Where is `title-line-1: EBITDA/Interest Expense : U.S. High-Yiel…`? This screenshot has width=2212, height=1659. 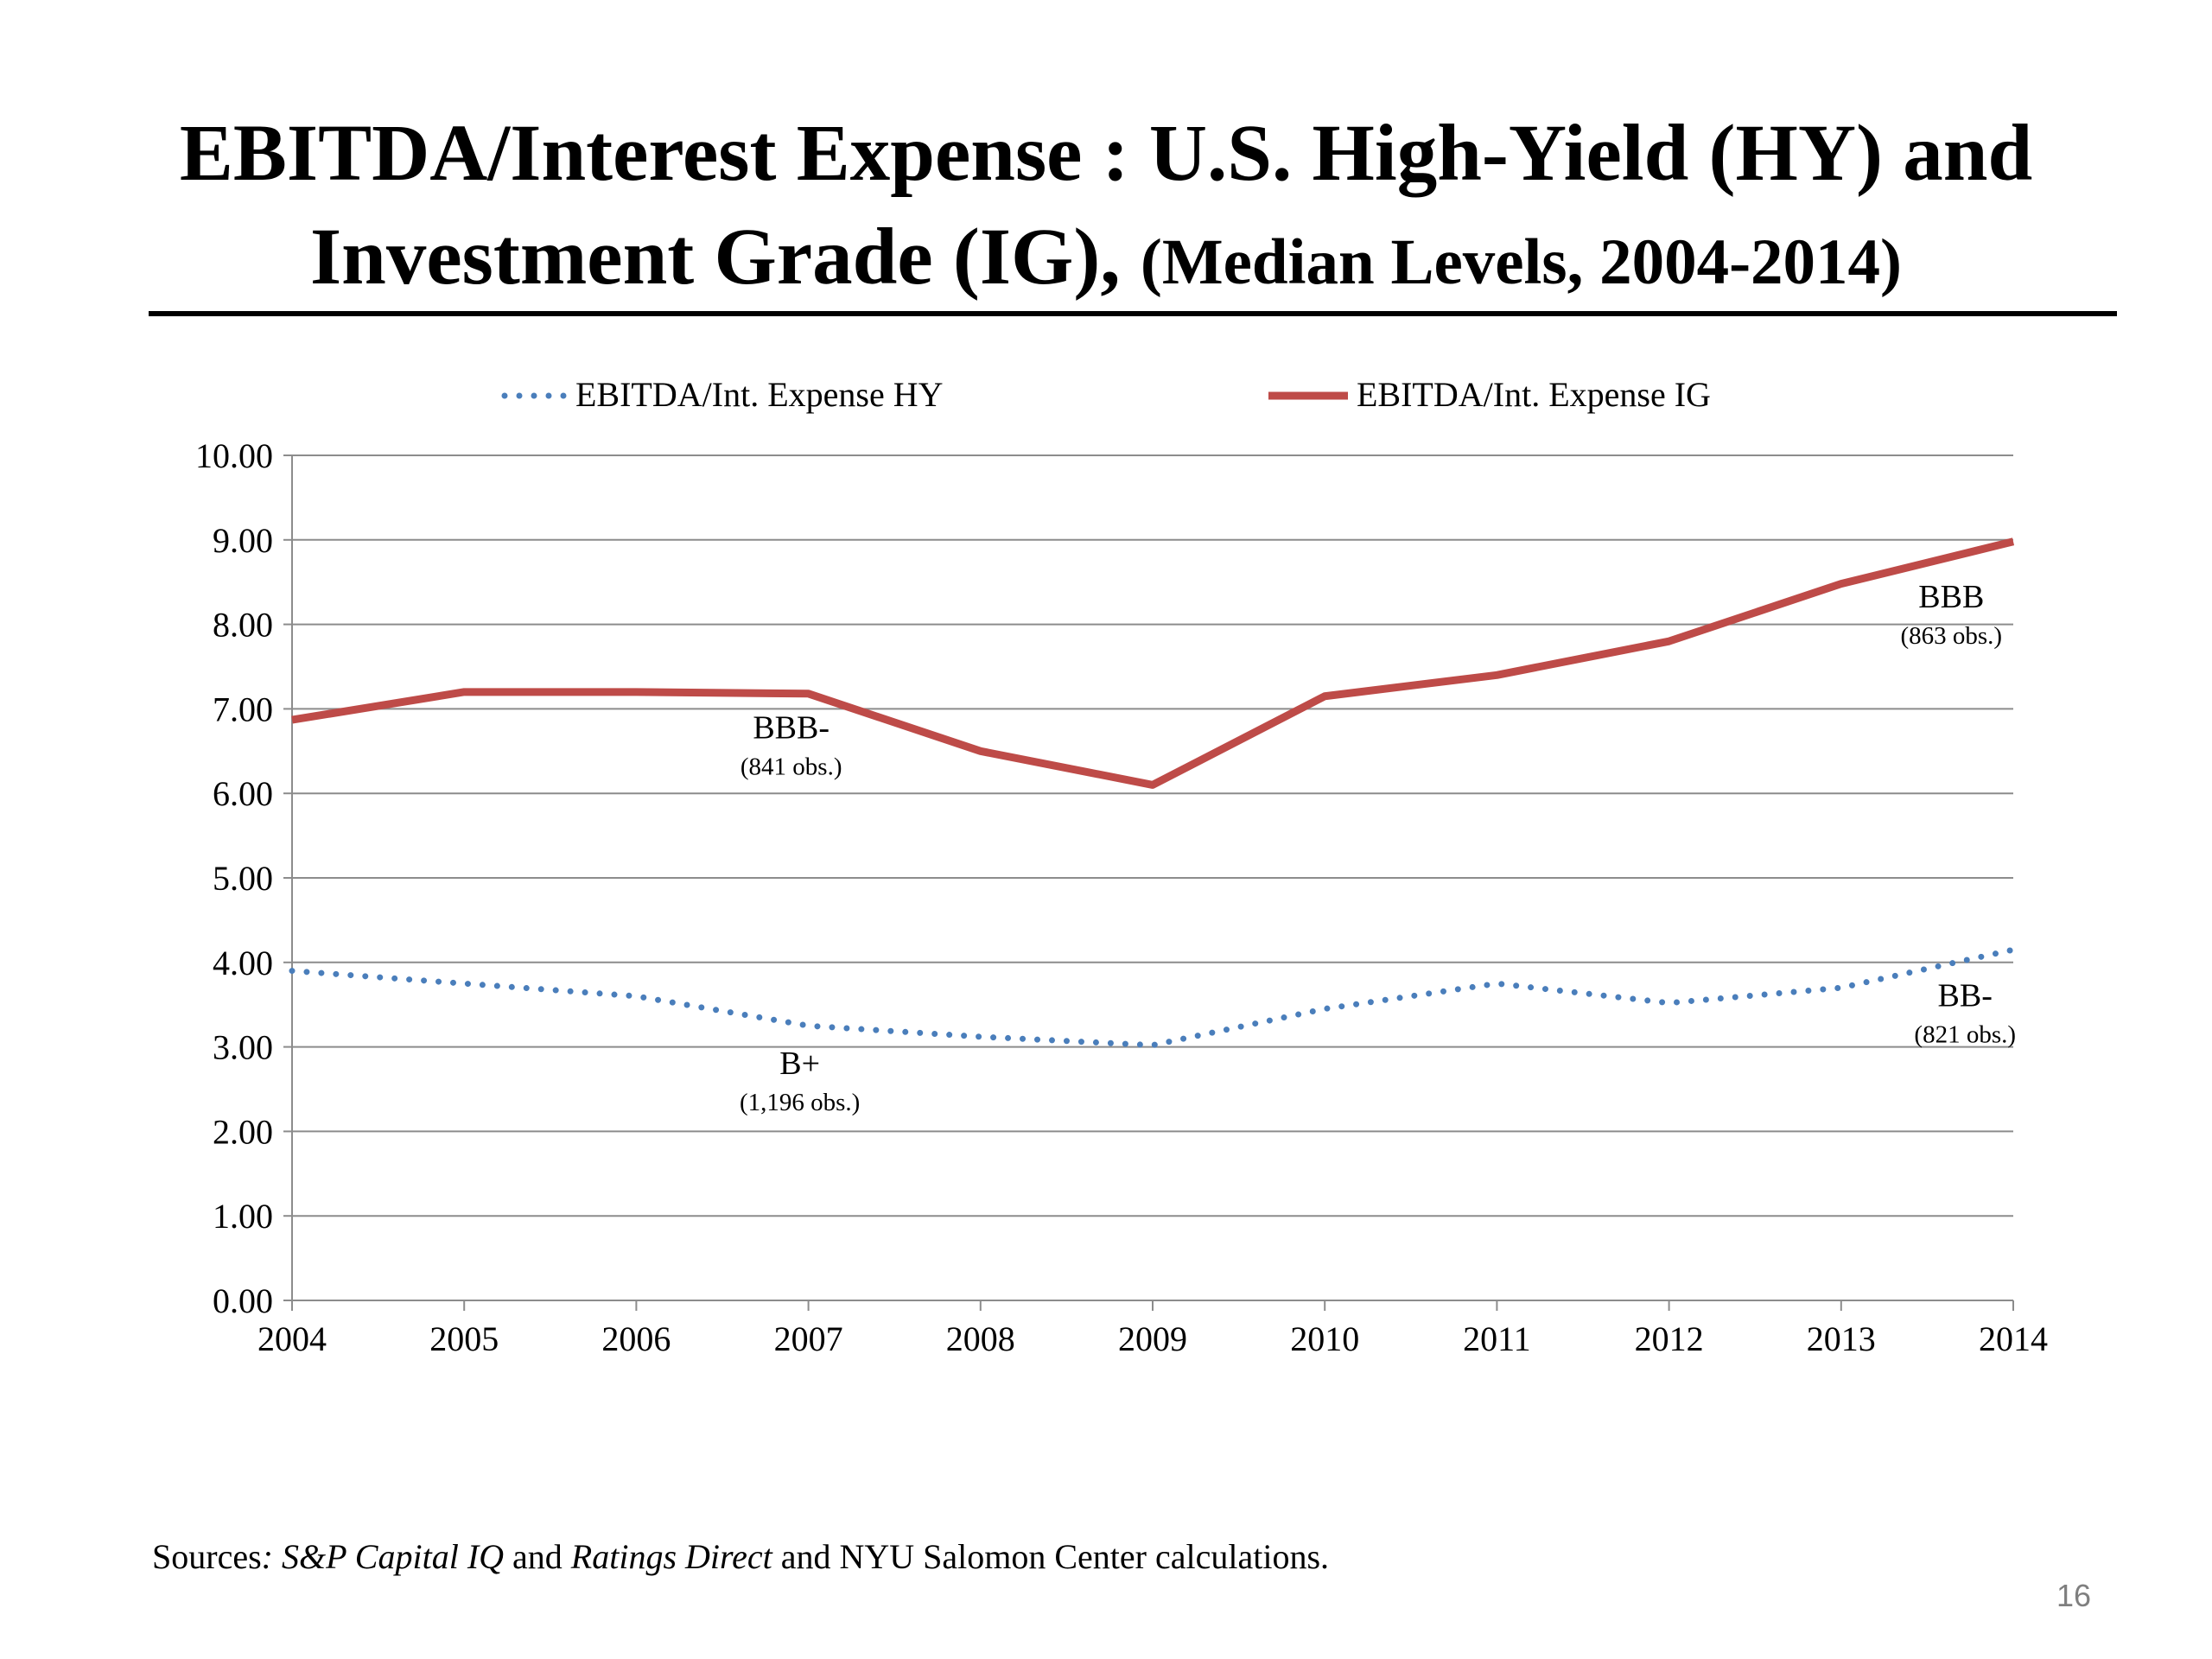 title-line-1: EBITDA/Interest Expense : U.S. High-Yiel… is located at coordinates (1106, 153).